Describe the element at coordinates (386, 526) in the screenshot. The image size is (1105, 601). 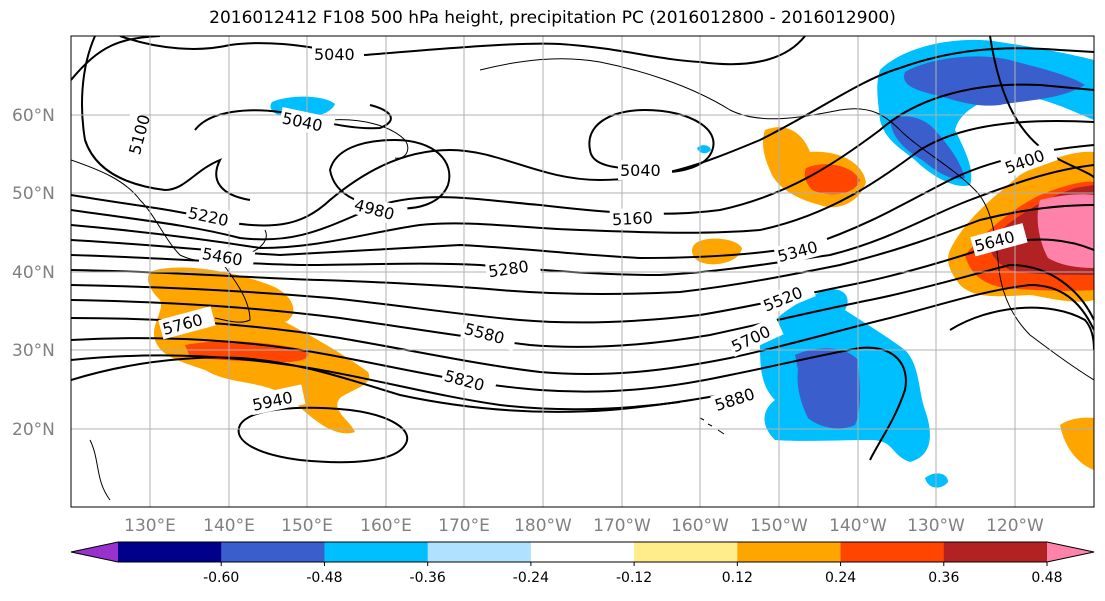
I see `lon-label-160e: 160°E` at that location.